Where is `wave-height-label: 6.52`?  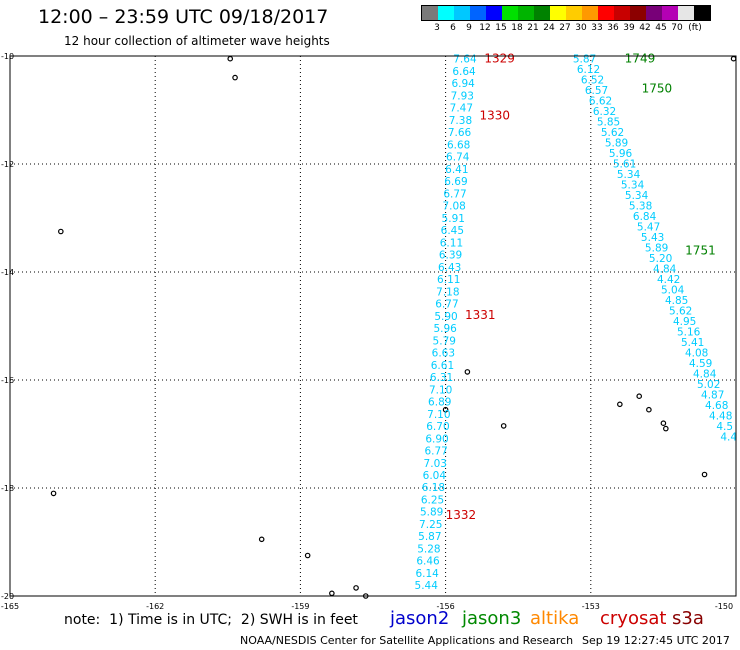
wave-height-label: 6.52 is located at coordinates (592, 81).